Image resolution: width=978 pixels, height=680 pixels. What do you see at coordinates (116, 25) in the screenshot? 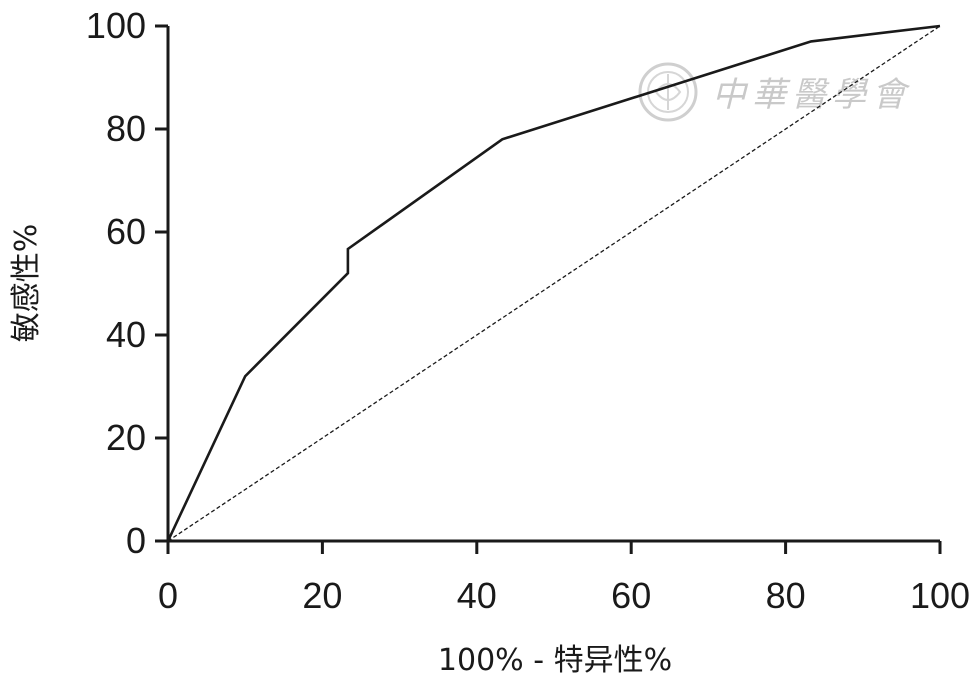
I see `y-tick-label: 100` at bounding box center [116, 25].